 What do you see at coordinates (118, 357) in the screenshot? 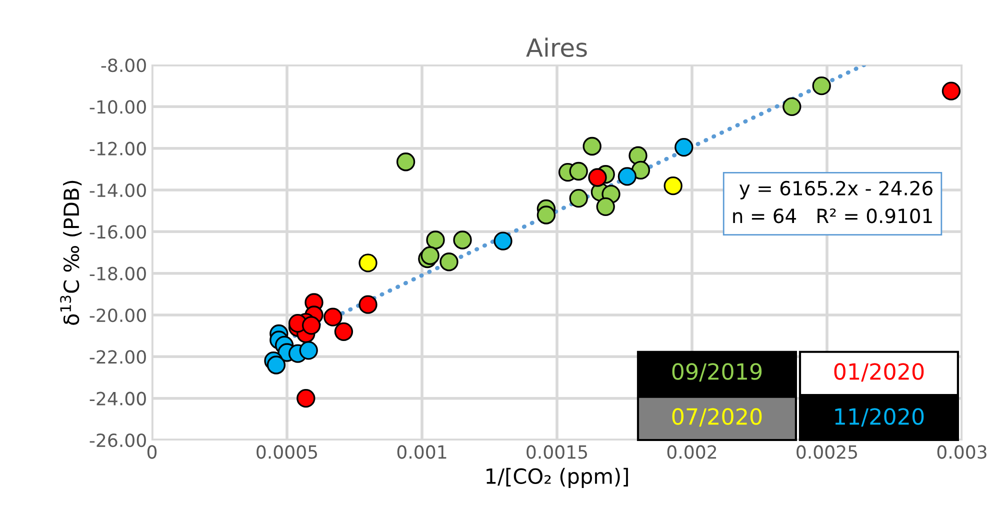
I see `y-tick-label: -22.00` at bounding box center [118, 357].